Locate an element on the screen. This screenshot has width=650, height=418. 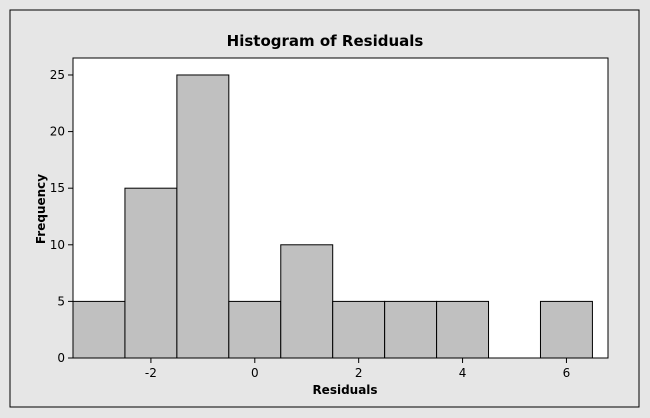
x-axis: -2 0 2 4 6 is located at coordinates (357, 369).